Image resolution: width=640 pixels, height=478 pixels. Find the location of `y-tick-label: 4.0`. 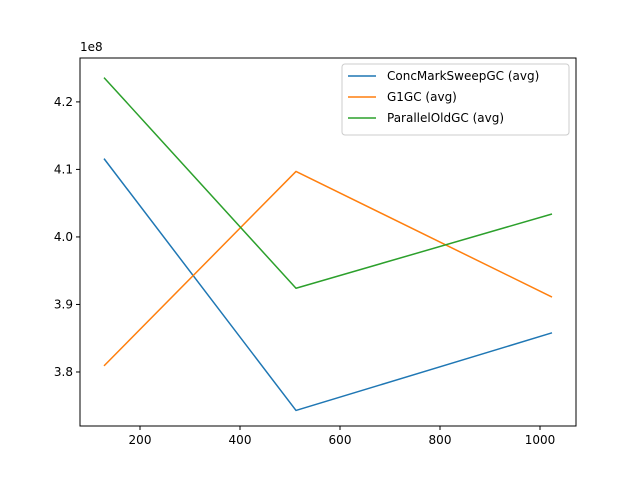

y-tick-label: 4.0 is located at coordinates (63, 237).